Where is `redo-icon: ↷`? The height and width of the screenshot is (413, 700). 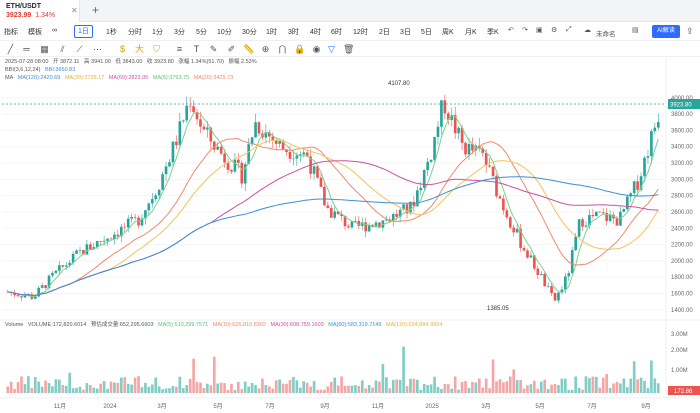
redo-icon: ↷ is located at coordinates (525, 30).